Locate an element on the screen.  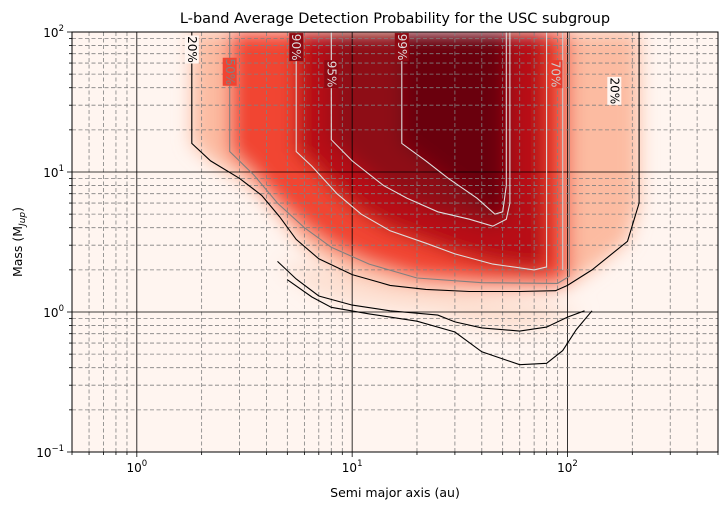
contour-label: 95% is located at coordinates (331, 74).